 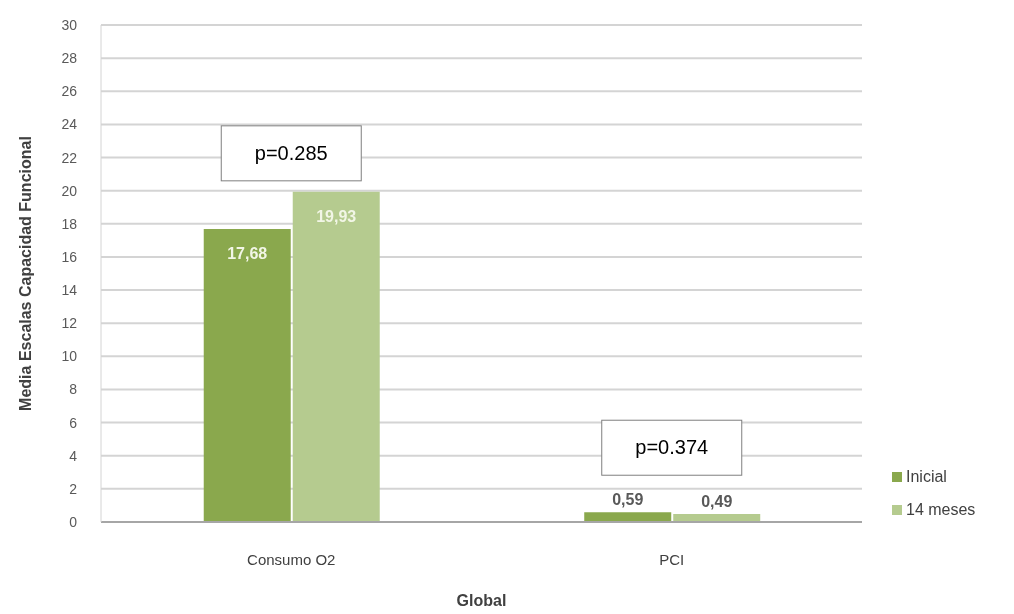 I want to click on y-tick-label: 10, so click(x=69, y=356).